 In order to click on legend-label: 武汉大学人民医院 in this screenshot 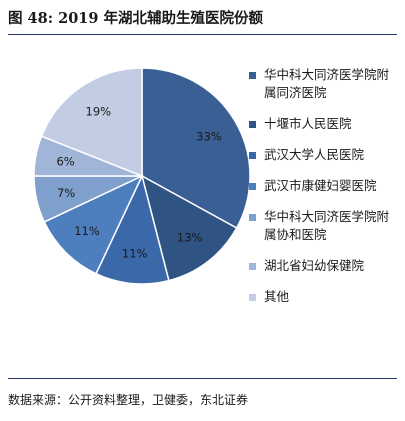, I will do `click(314, 154)`.